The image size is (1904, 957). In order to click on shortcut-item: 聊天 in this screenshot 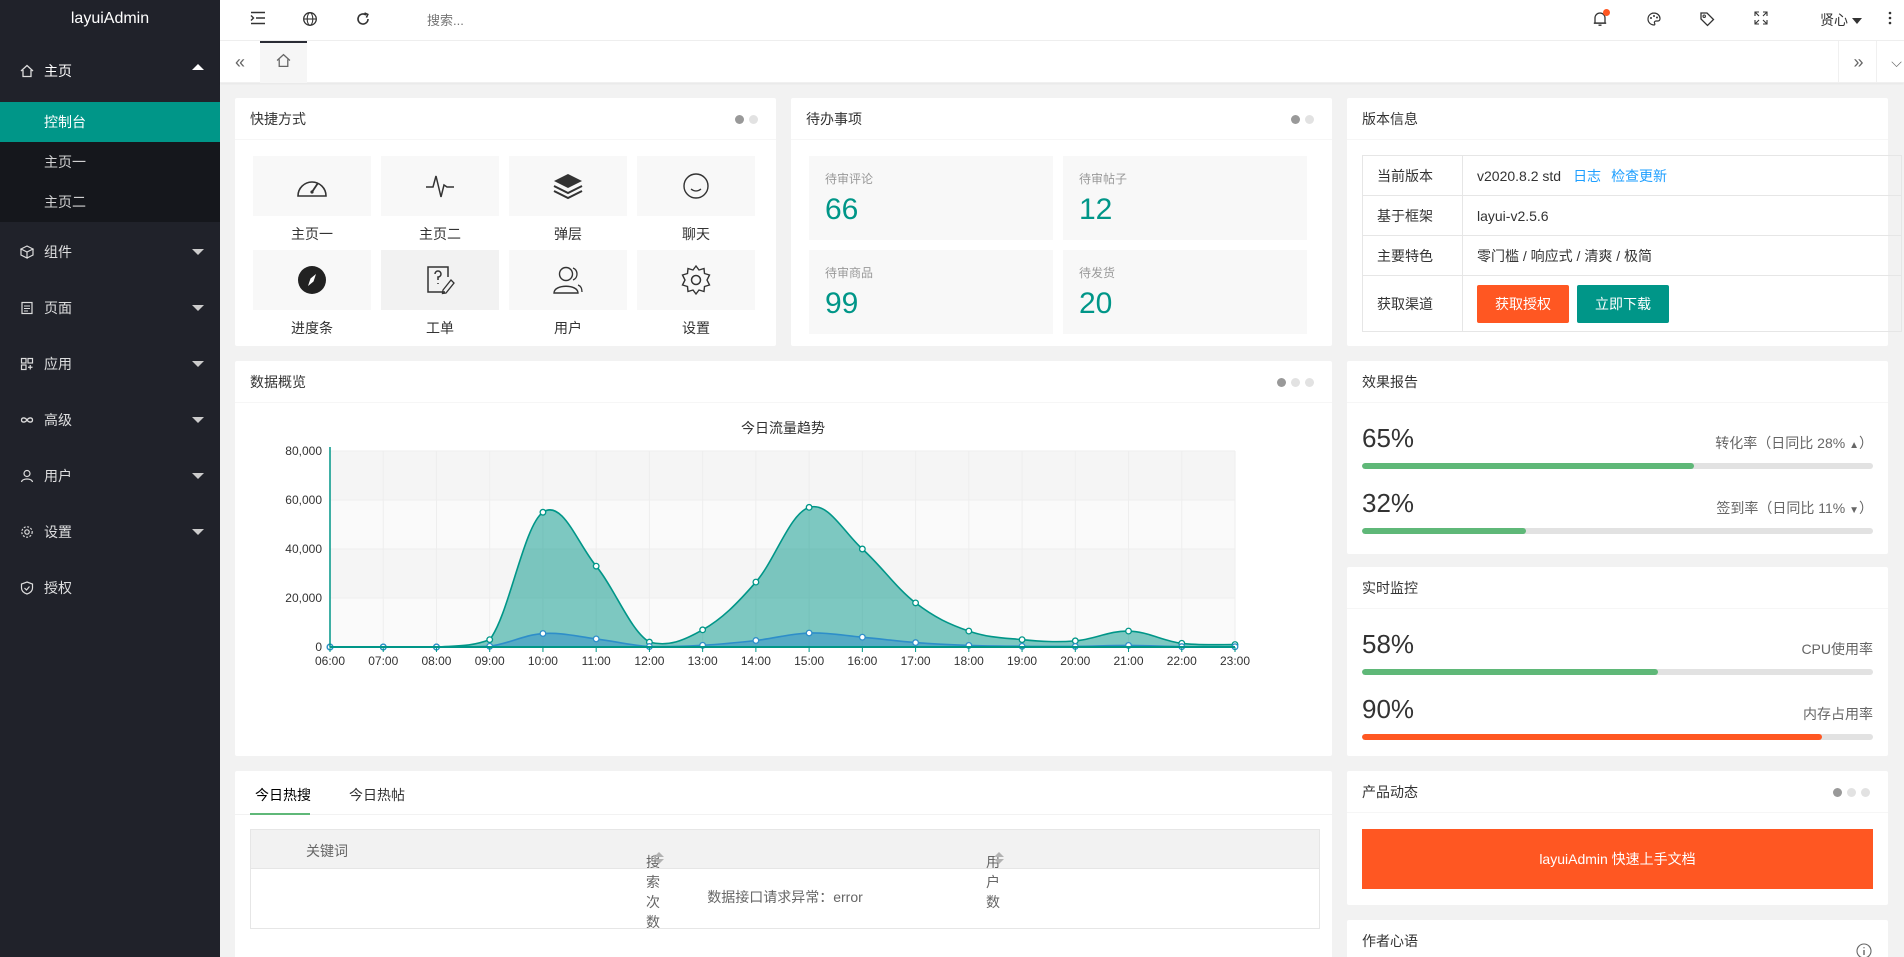, I will do `click(696, 203)`.